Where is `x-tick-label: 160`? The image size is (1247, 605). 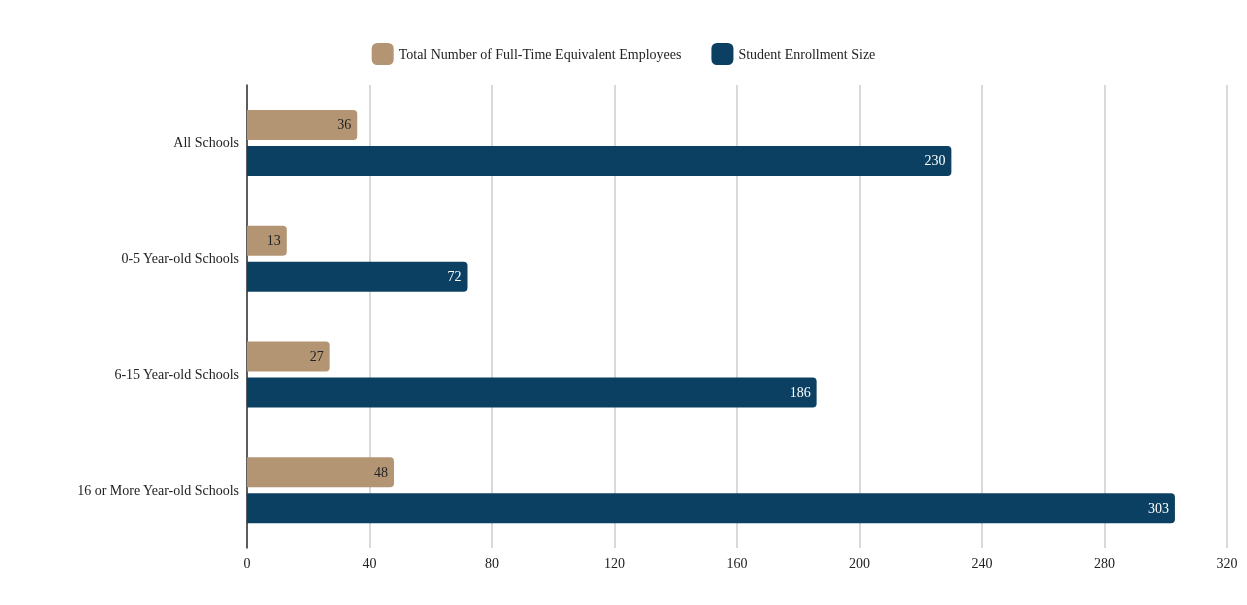 x-tick-label: 160 is located at coordinates (737, 563).